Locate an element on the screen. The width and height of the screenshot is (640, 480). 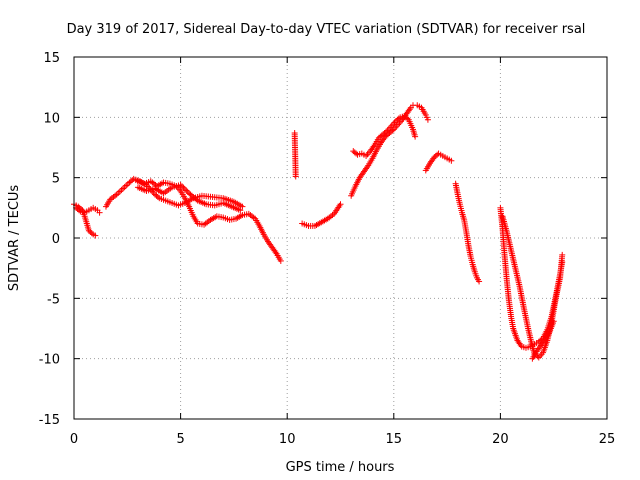
y-tick-label: 15 is located at coordinates (51, 58).